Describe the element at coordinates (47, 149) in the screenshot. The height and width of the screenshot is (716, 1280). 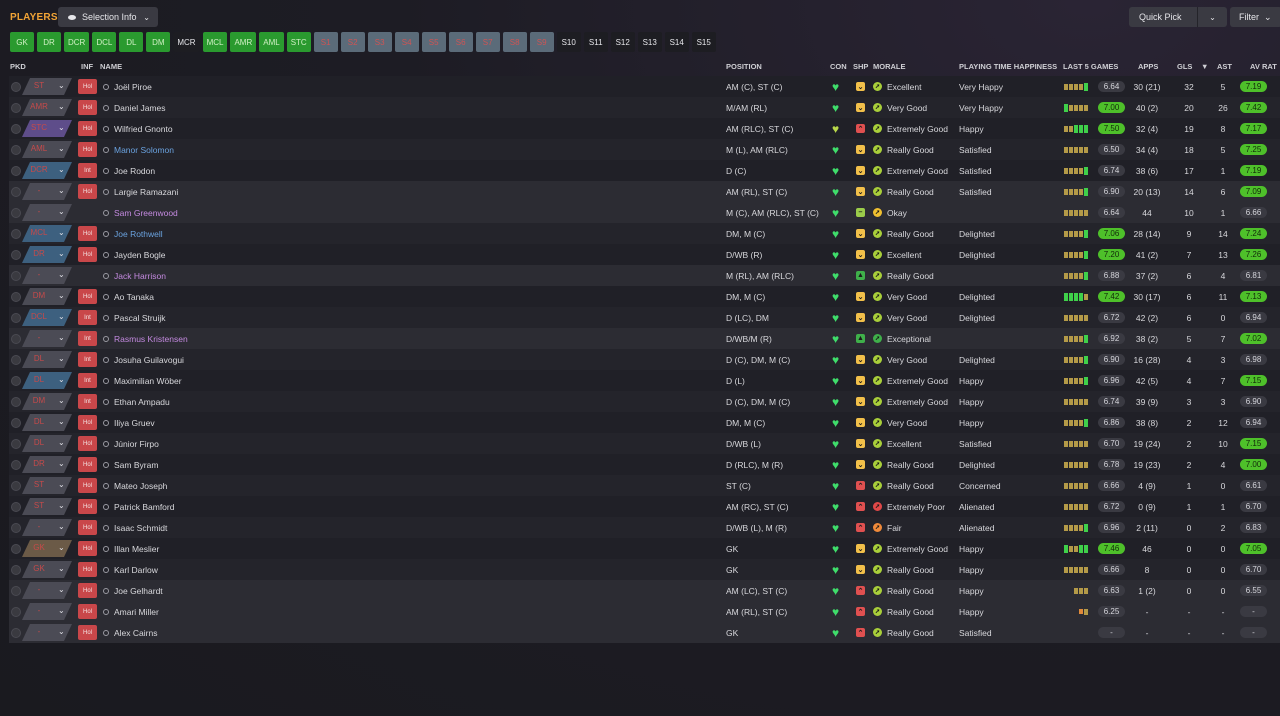
I see `role-dropdown: AML ⌄` at that location.